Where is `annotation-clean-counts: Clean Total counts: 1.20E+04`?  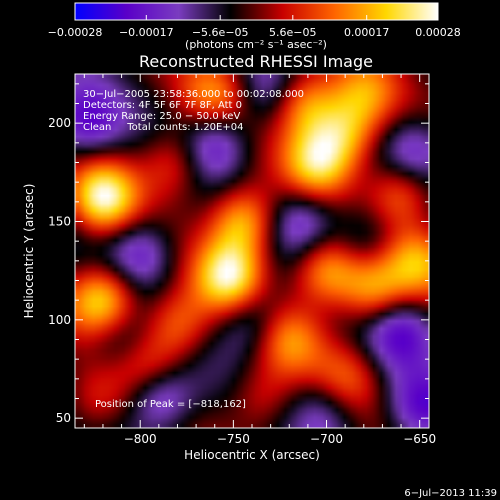 annotation-clean-counts: Clean Total counts: 1.20E+04 is located at coordinates (163, 127).